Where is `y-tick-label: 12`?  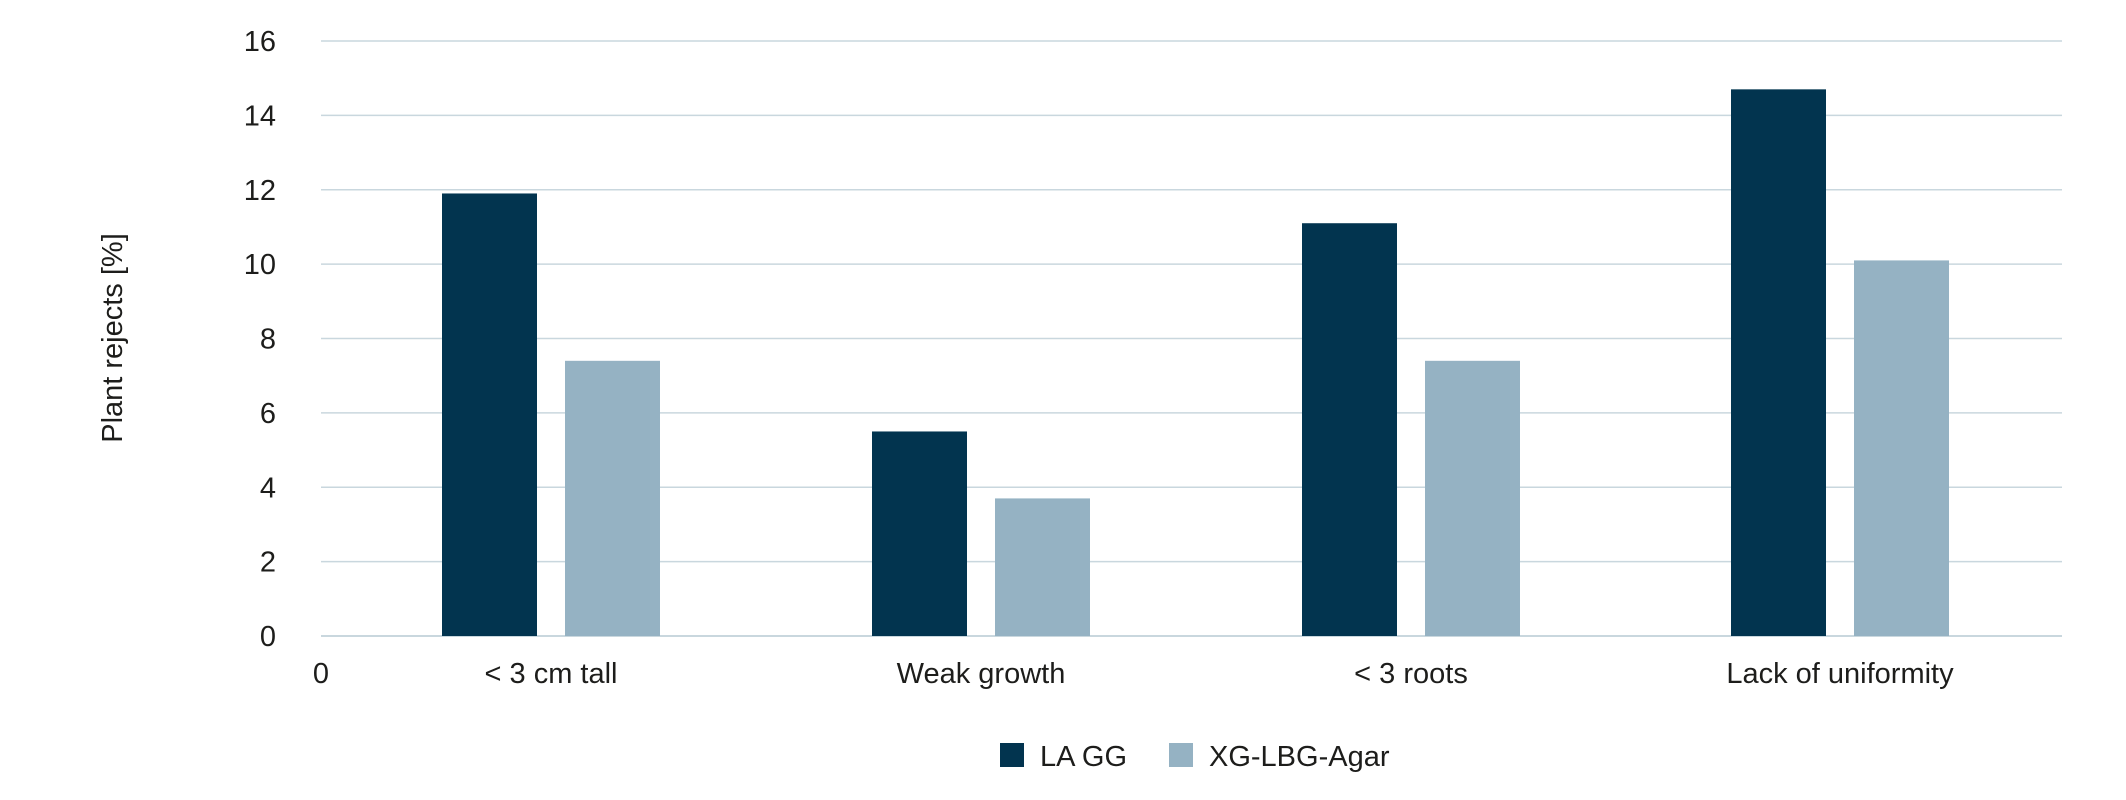 y-tick-label: 12 is located at coordinates (260, 191).